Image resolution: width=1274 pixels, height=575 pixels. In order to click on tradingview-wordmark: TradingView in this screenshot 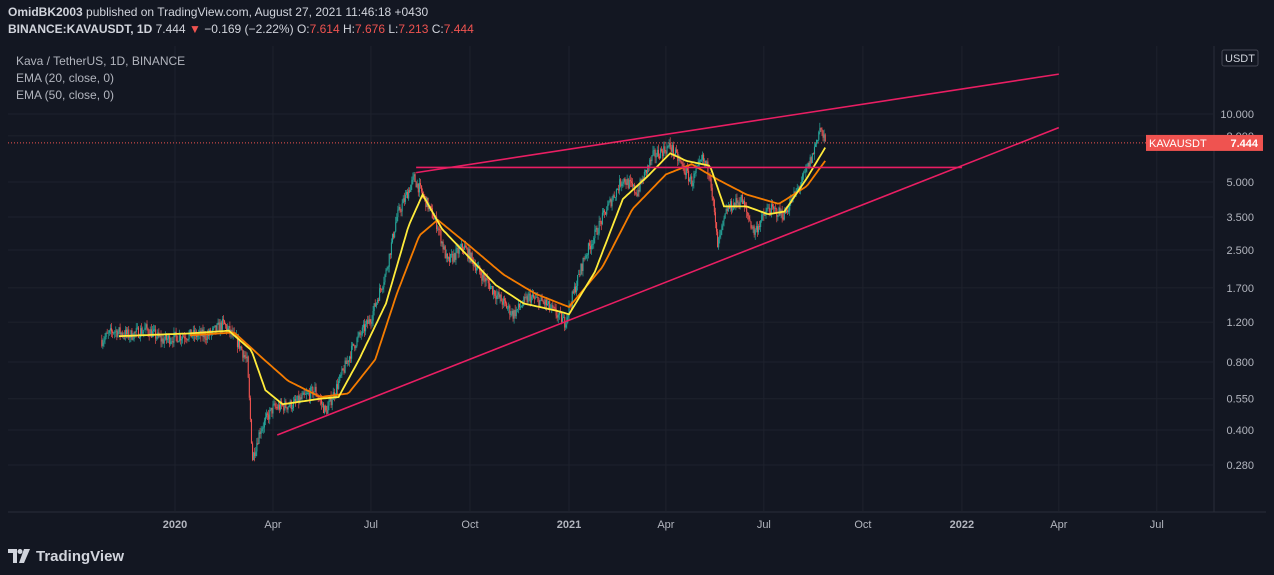, I will do `click(80, 556)`.